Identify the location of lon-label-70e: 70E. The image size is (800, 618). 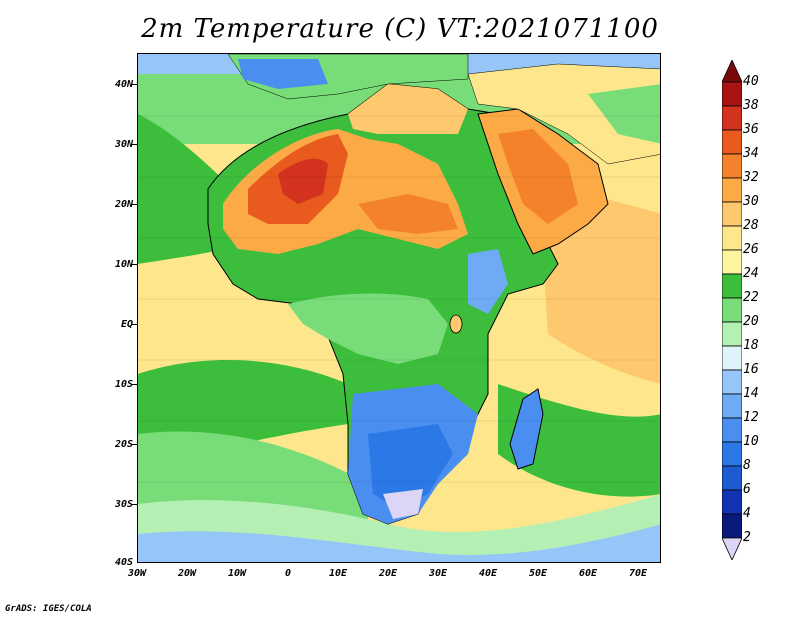
(638, 573).